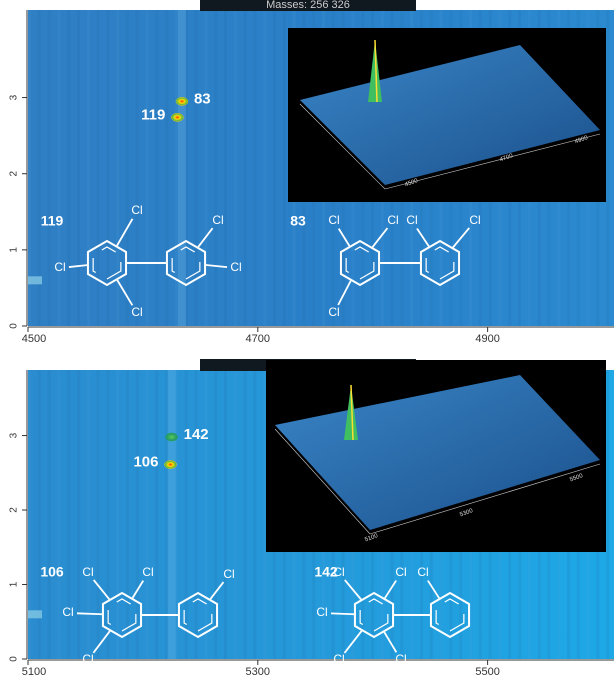  I want to click on x-tick-label: 5300, so click(258, 672).